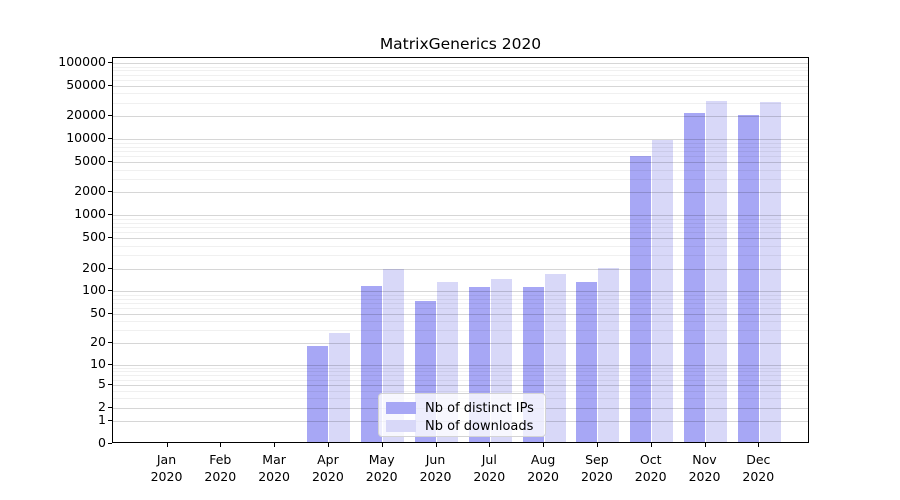 The width and height of the screenshot is (900, 500). Describe the element at coordinates (758, 468) in the screenshot. I see `x-tick-label: Dec 2020` at that location.